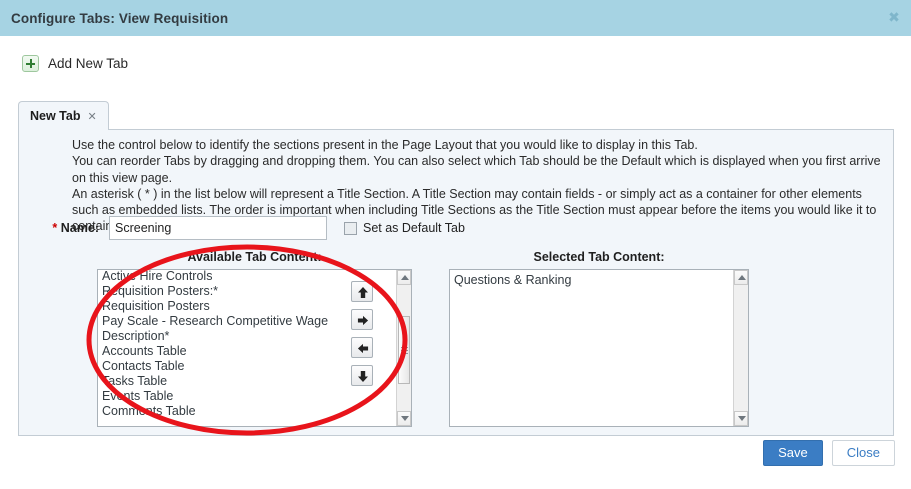 This screenshot has width=911, height=489. What do you see at coordinates (149, 411) in the screenshot?
I see `list-item: Comments Table` at bounding box center [149, 411].